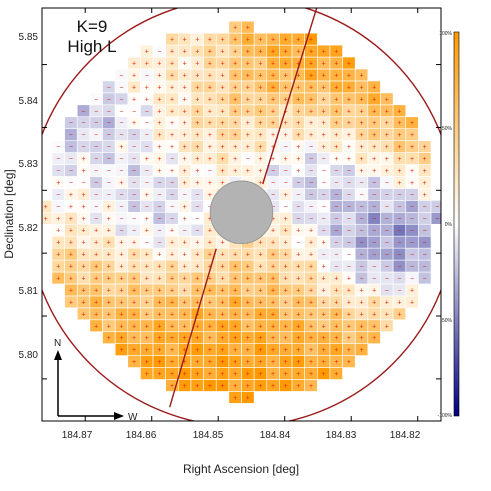 Image resolution: width=491 pixels, height=491 pixels. Describe the element at coordinates (57, 343) in the screenshot. I see `compass-north-label: N` at that location.